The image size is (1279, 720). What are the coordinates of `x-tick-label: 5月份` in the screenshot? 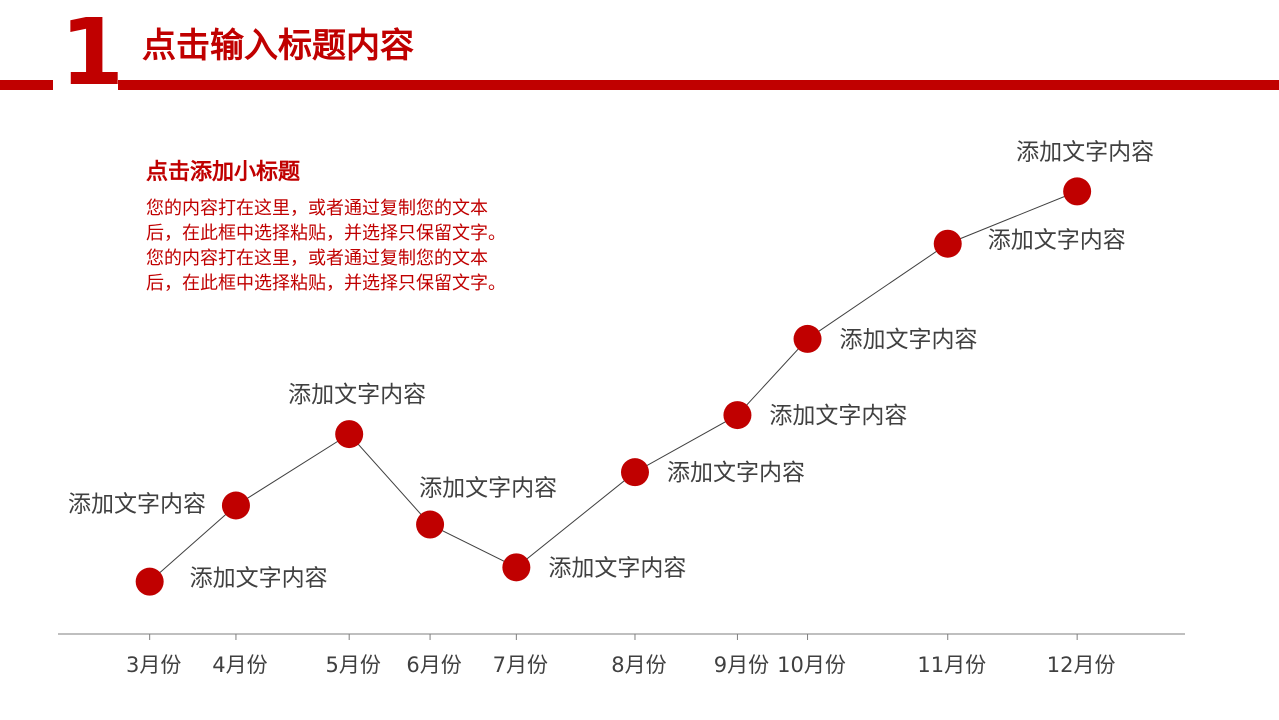 It's located at (352, 665).